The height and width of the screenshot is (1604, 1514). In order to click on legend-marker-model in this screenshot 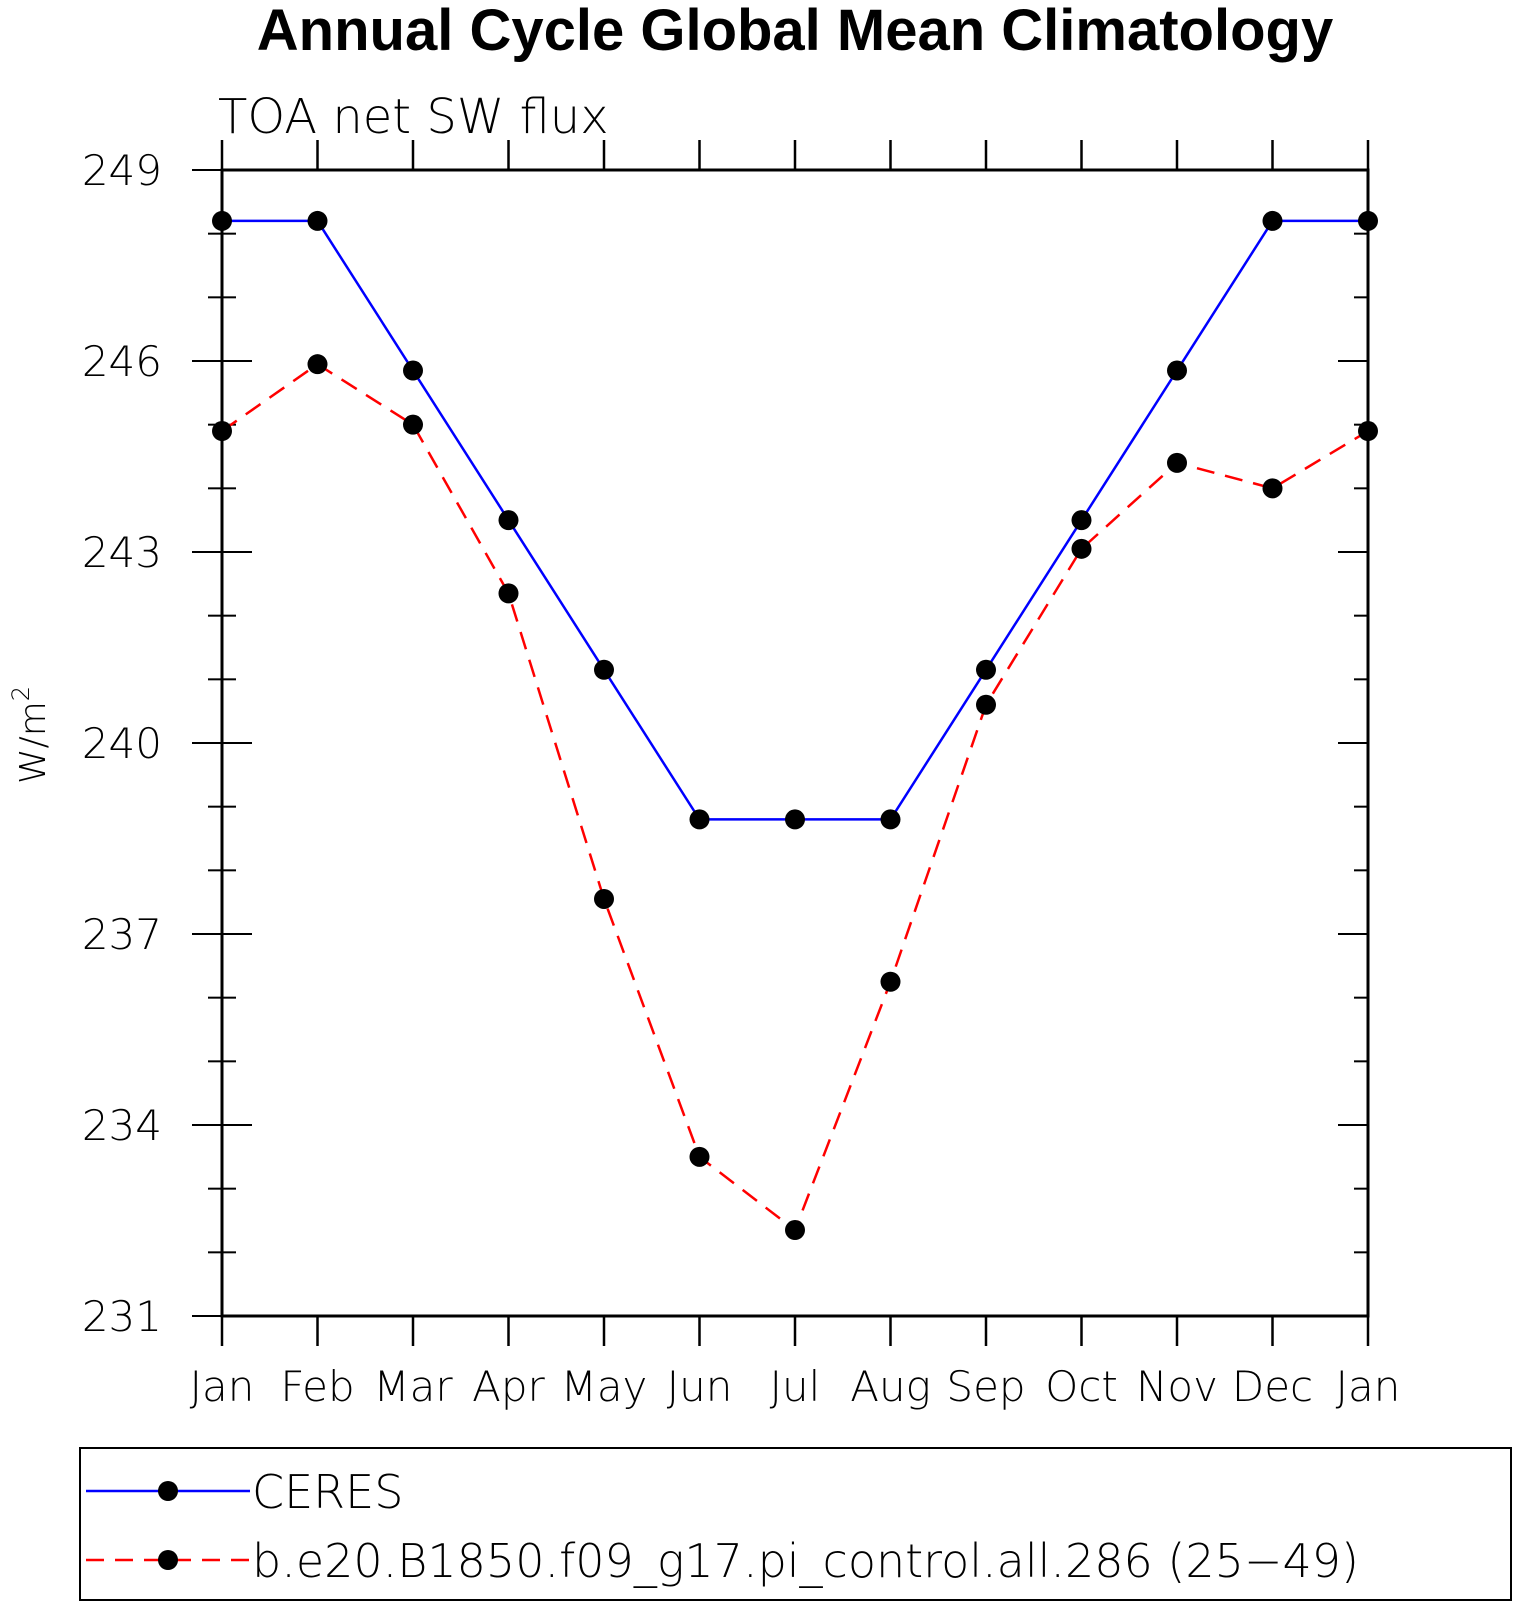, I will do `click(168, 1560)`.